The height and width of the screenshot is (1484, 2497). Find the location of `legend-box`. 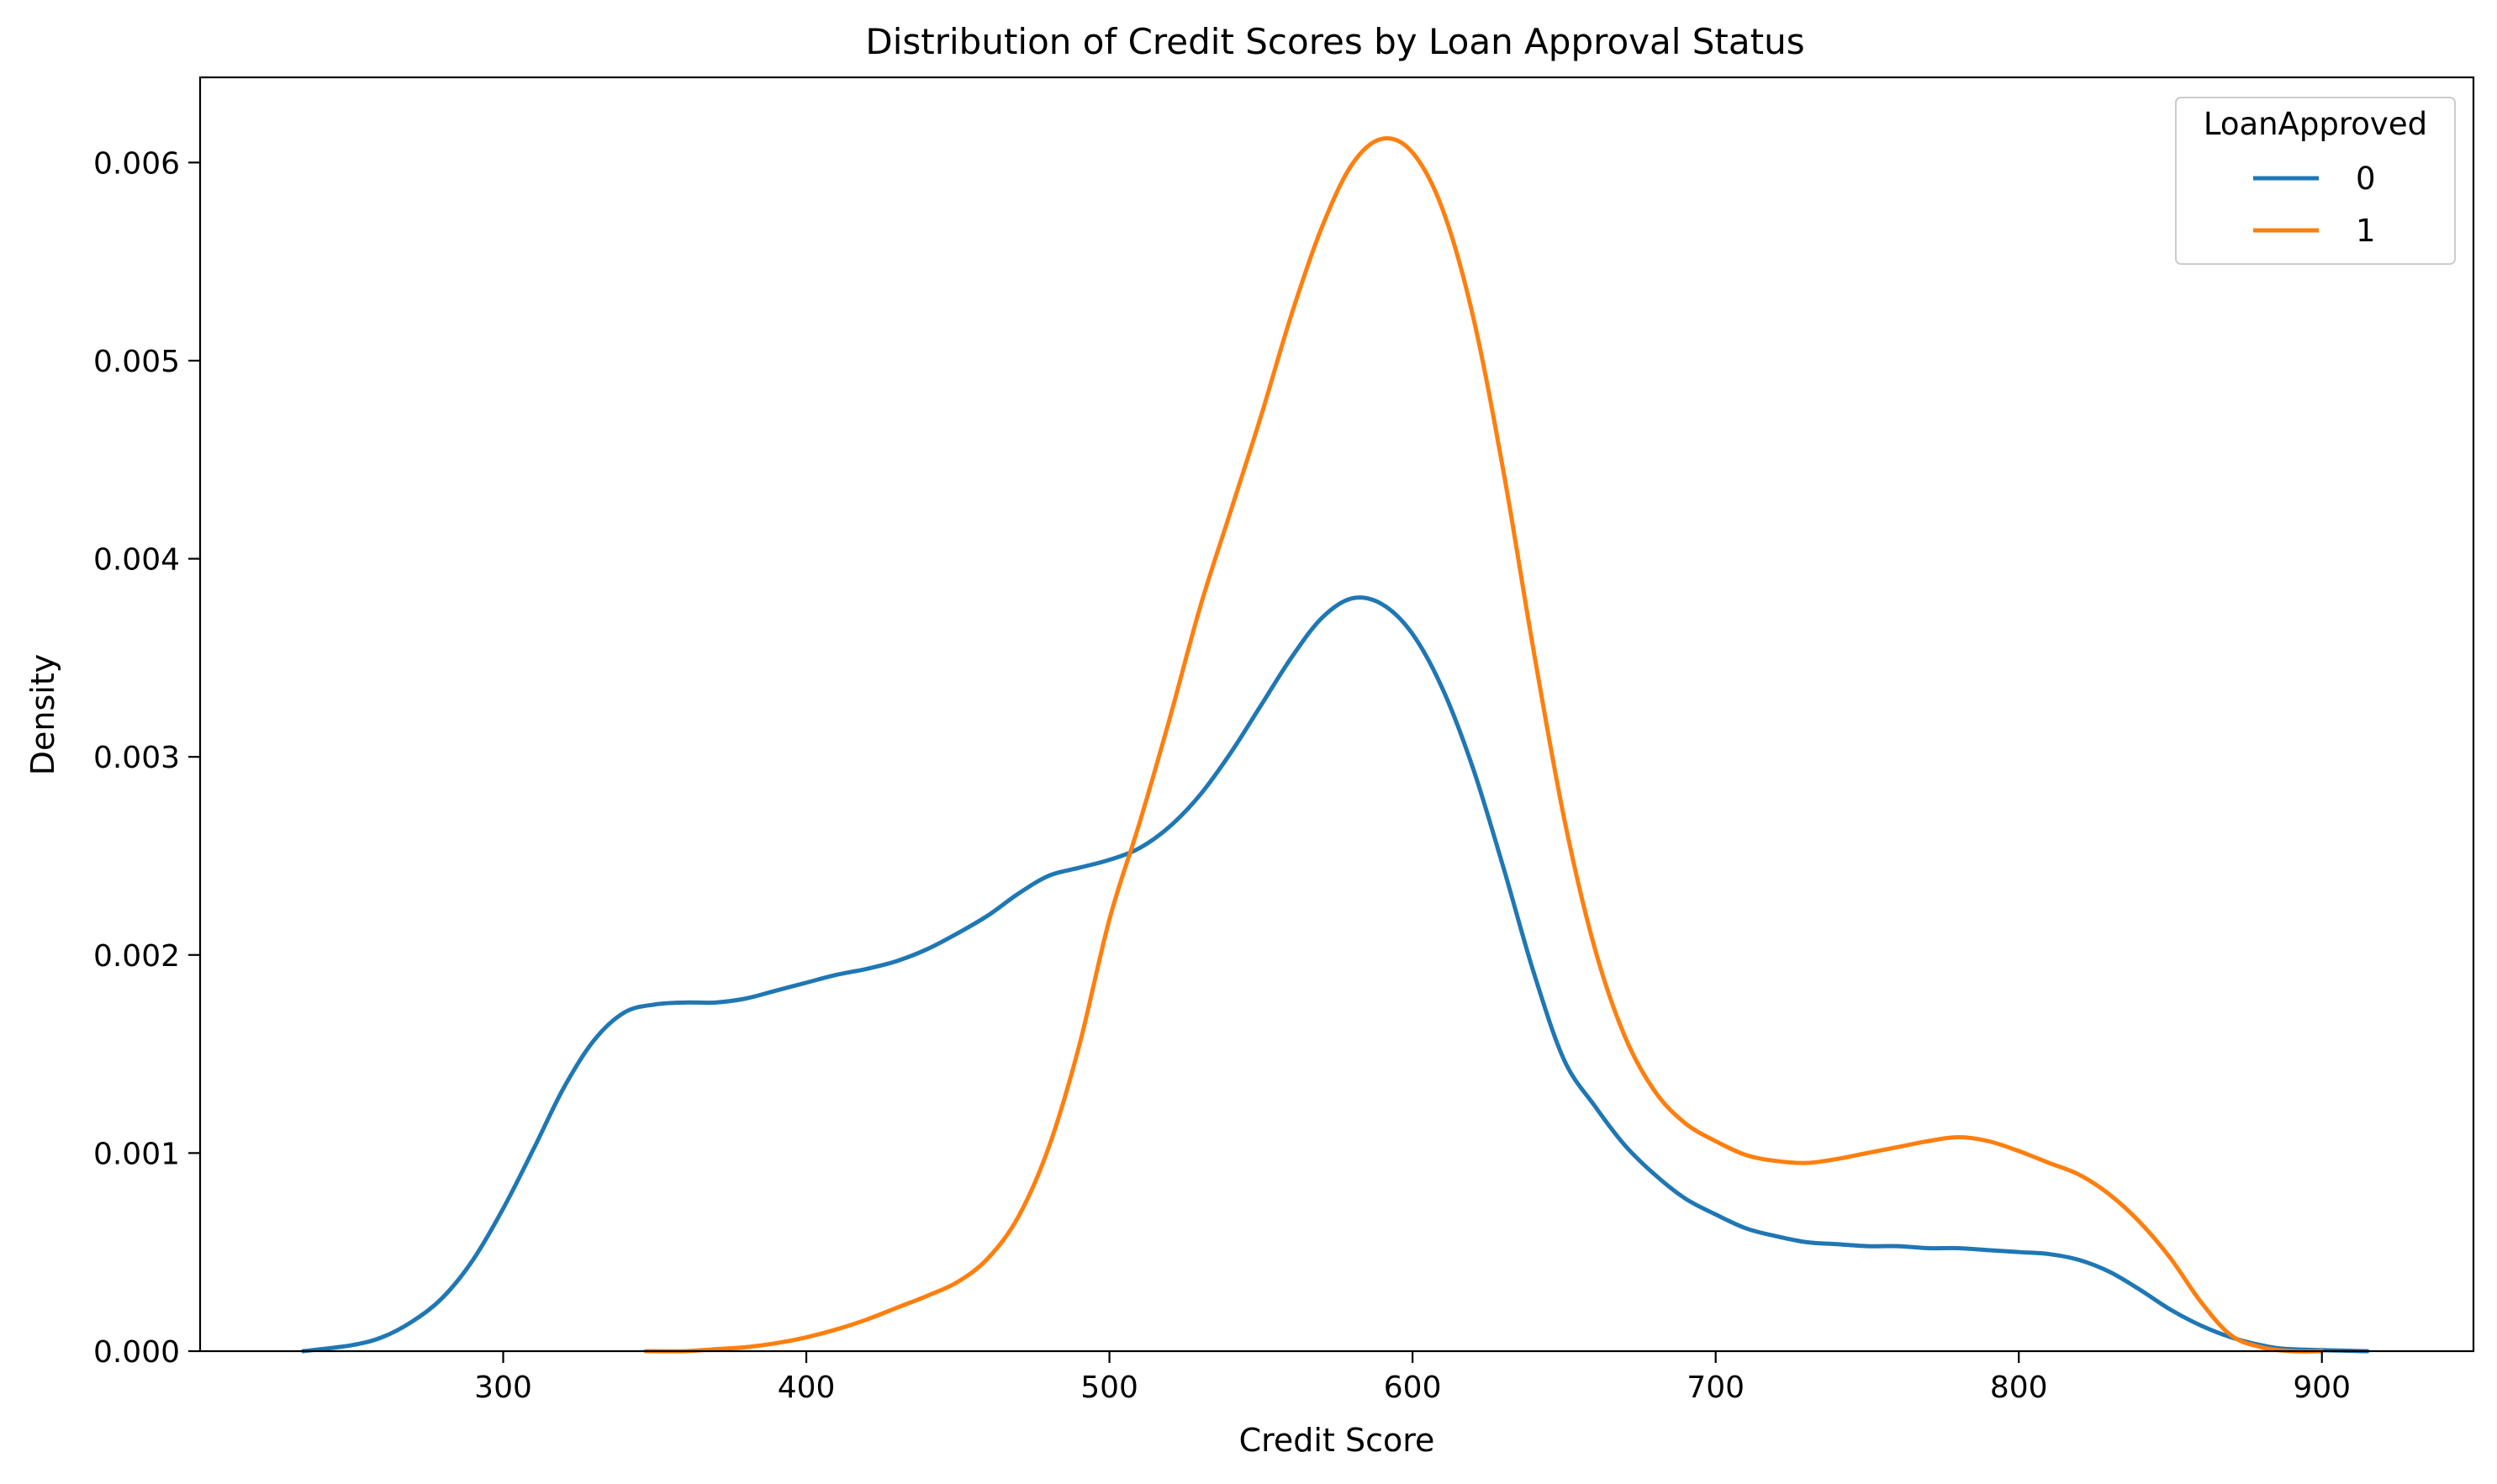

legend-box is located at coordinates (2315, 181).